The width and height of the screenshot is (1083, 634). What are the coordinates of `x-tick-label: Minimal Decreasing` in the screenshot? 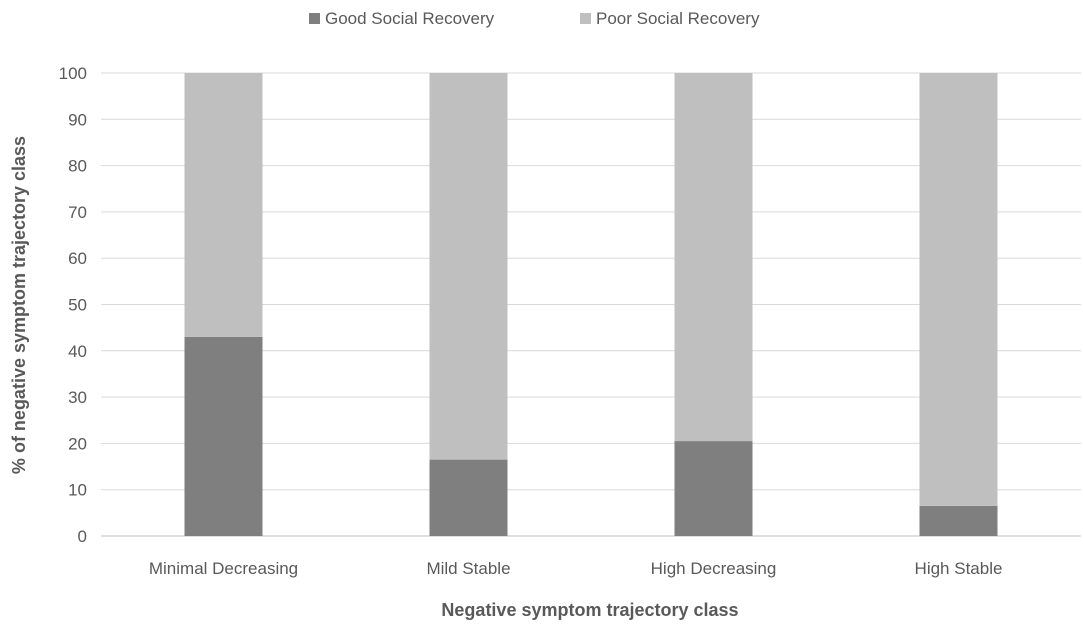 It's located at (223, 568).